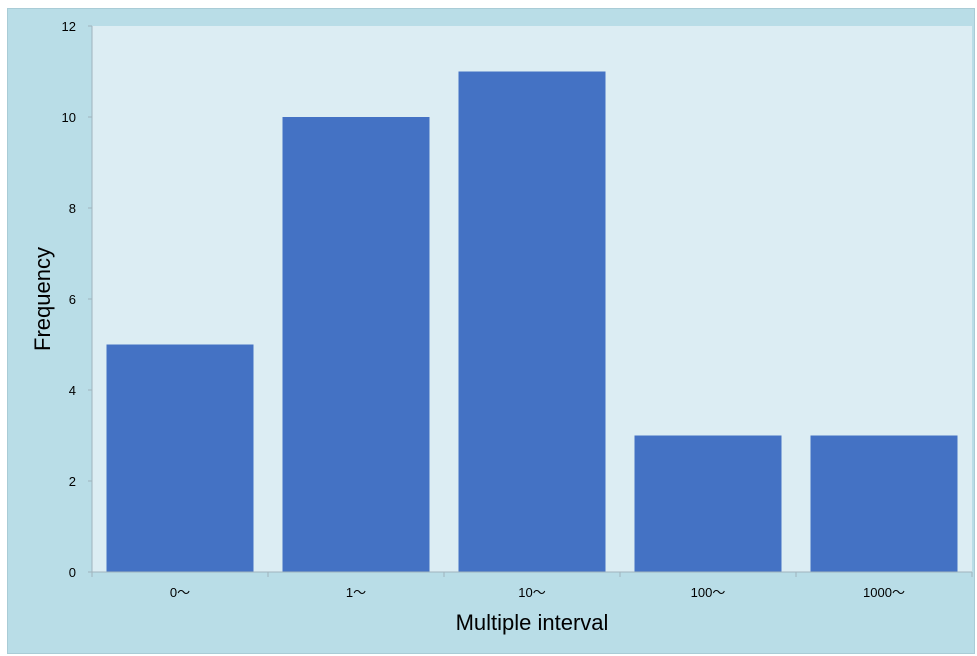  Describe the element at coordinates (531, 592) in the screenshot. I see `x-tick-label: 10～` at that location.